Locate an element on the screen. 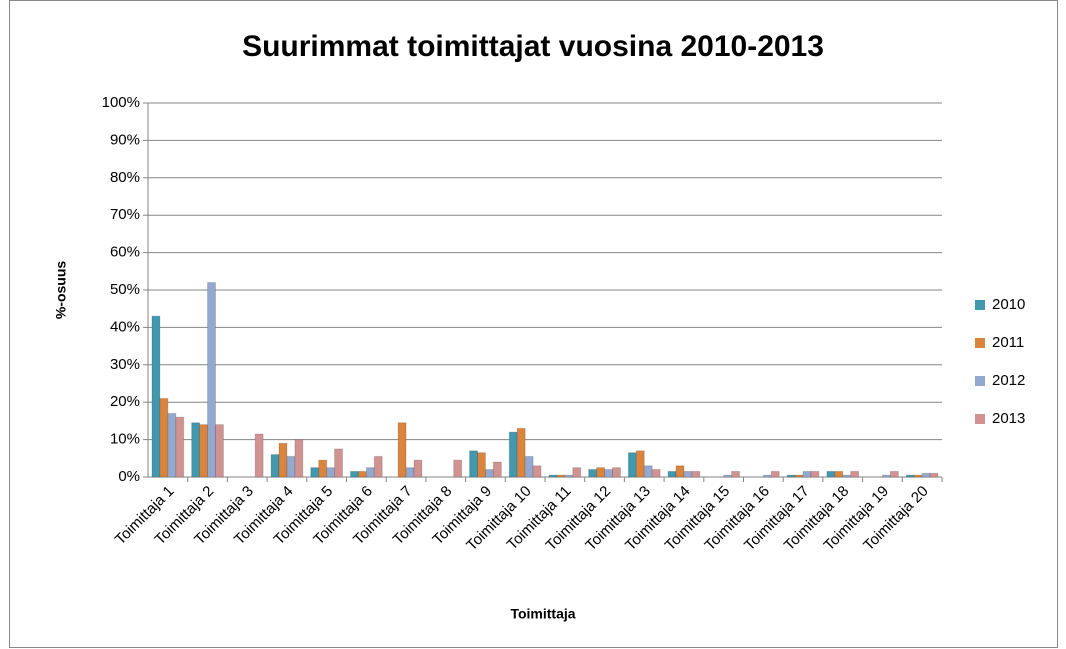  y-tick-label: 30% is located at coordinates (125, 364).